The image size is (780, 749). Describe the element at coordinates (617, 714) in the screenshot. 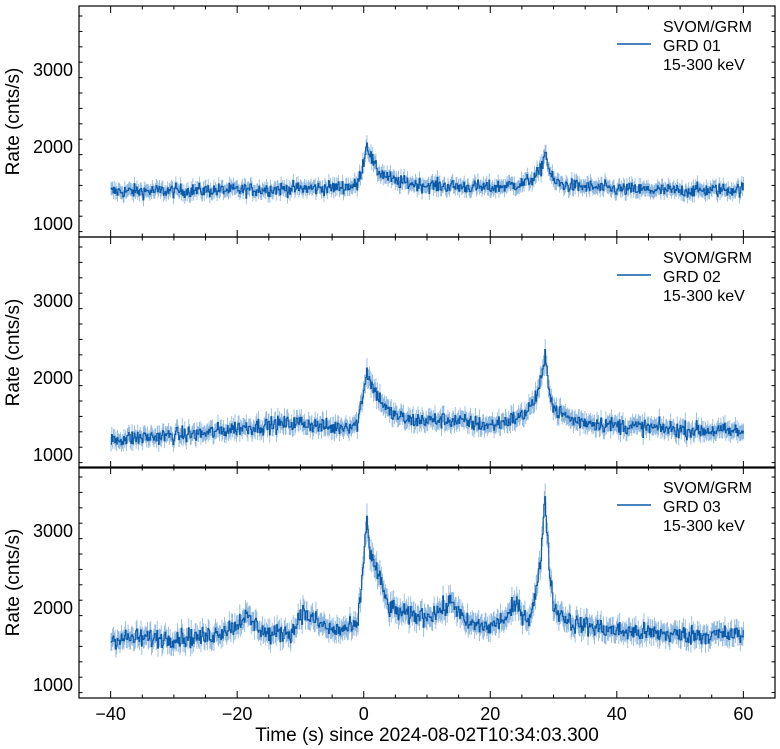

I see `x-tick-label: 40` at that location.